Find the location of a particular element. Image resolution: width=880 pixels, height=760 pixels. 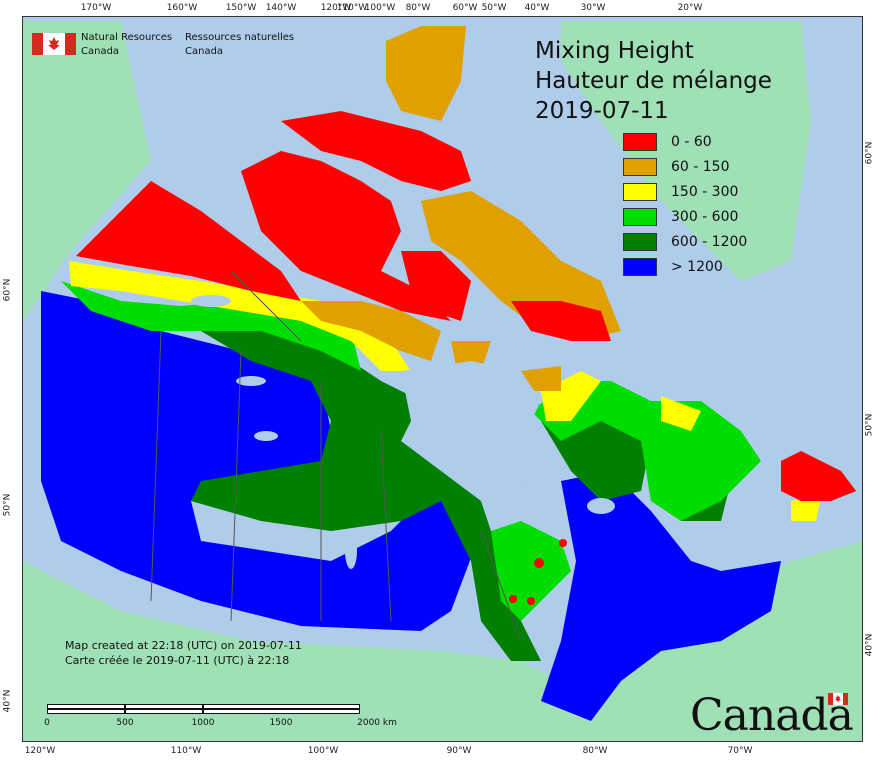

legend-item: 60 - 150 is located at coordinates (698, 168).